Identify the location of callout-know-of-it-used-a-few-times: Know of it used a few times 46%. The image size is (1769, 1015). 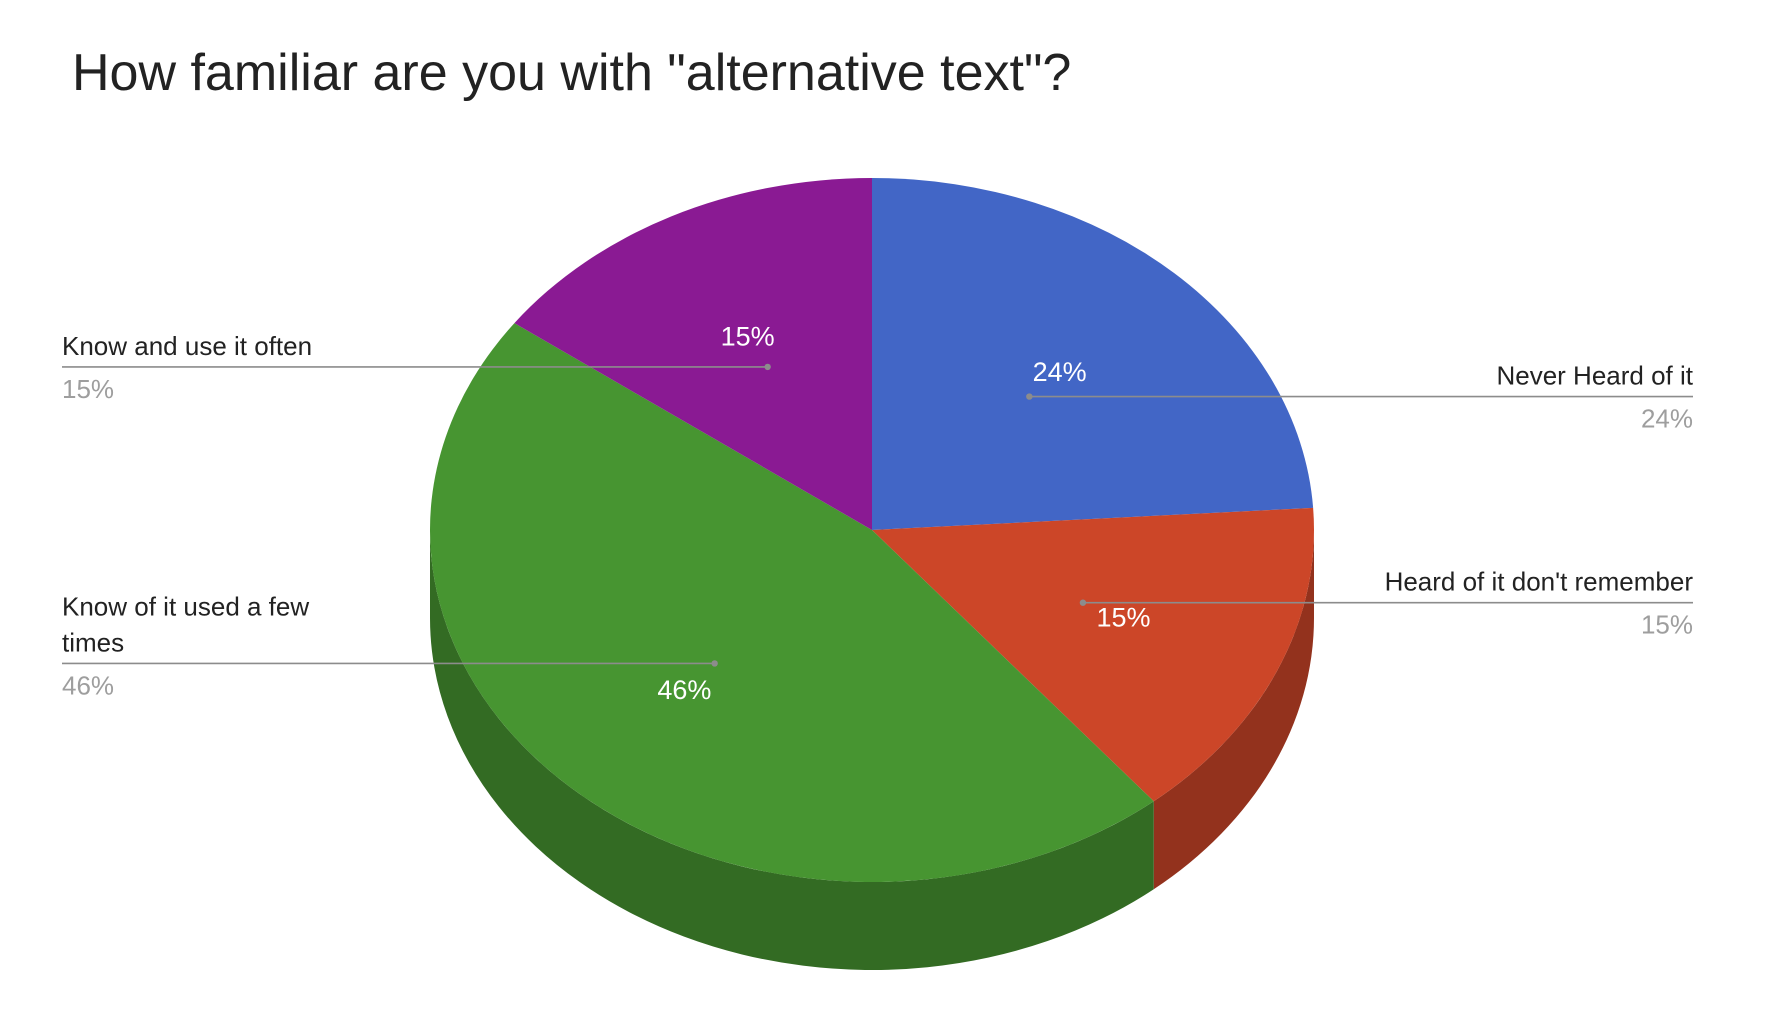
(390, 645).